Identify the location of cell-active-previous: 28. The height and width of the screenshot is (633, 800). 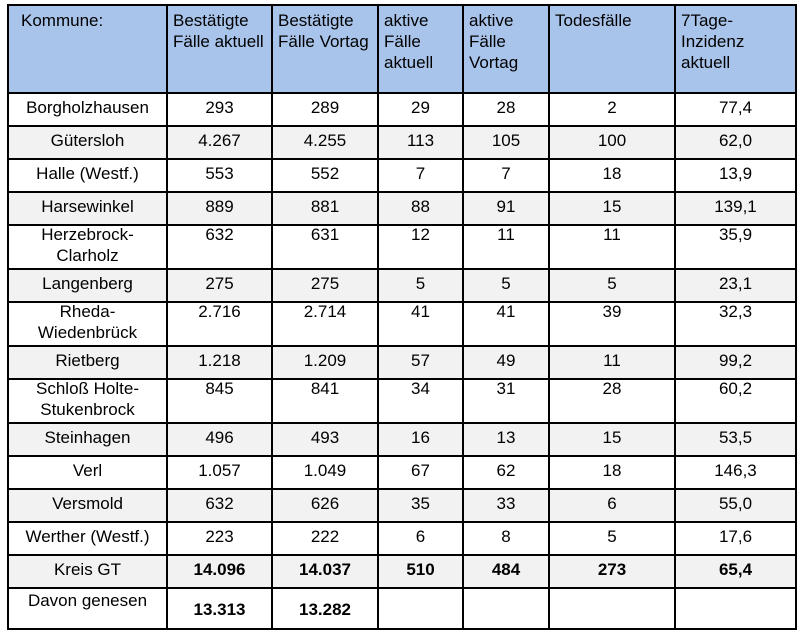
(506, 109).